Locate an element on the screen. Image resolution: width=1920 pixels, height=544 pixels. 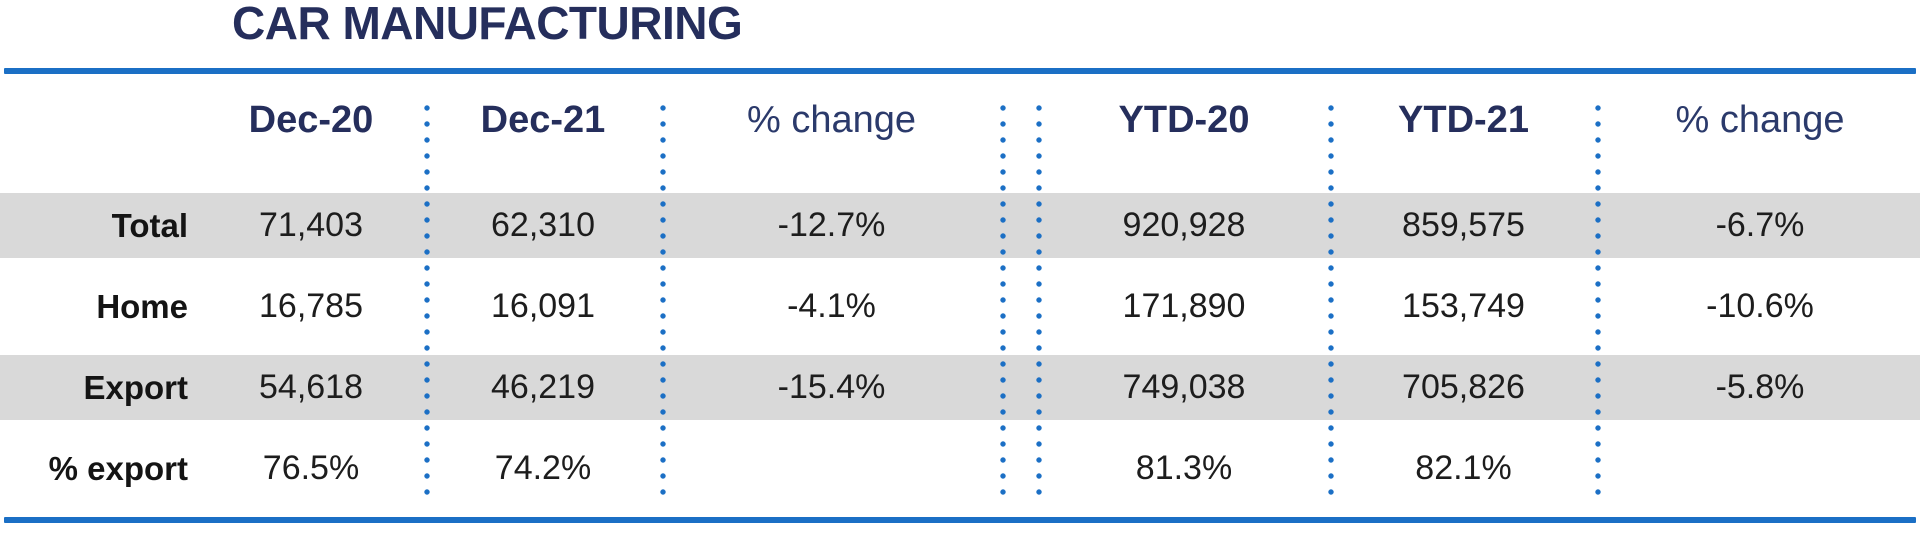
cell-ytd21: 82.1% is located at coordinates (1463, 468).